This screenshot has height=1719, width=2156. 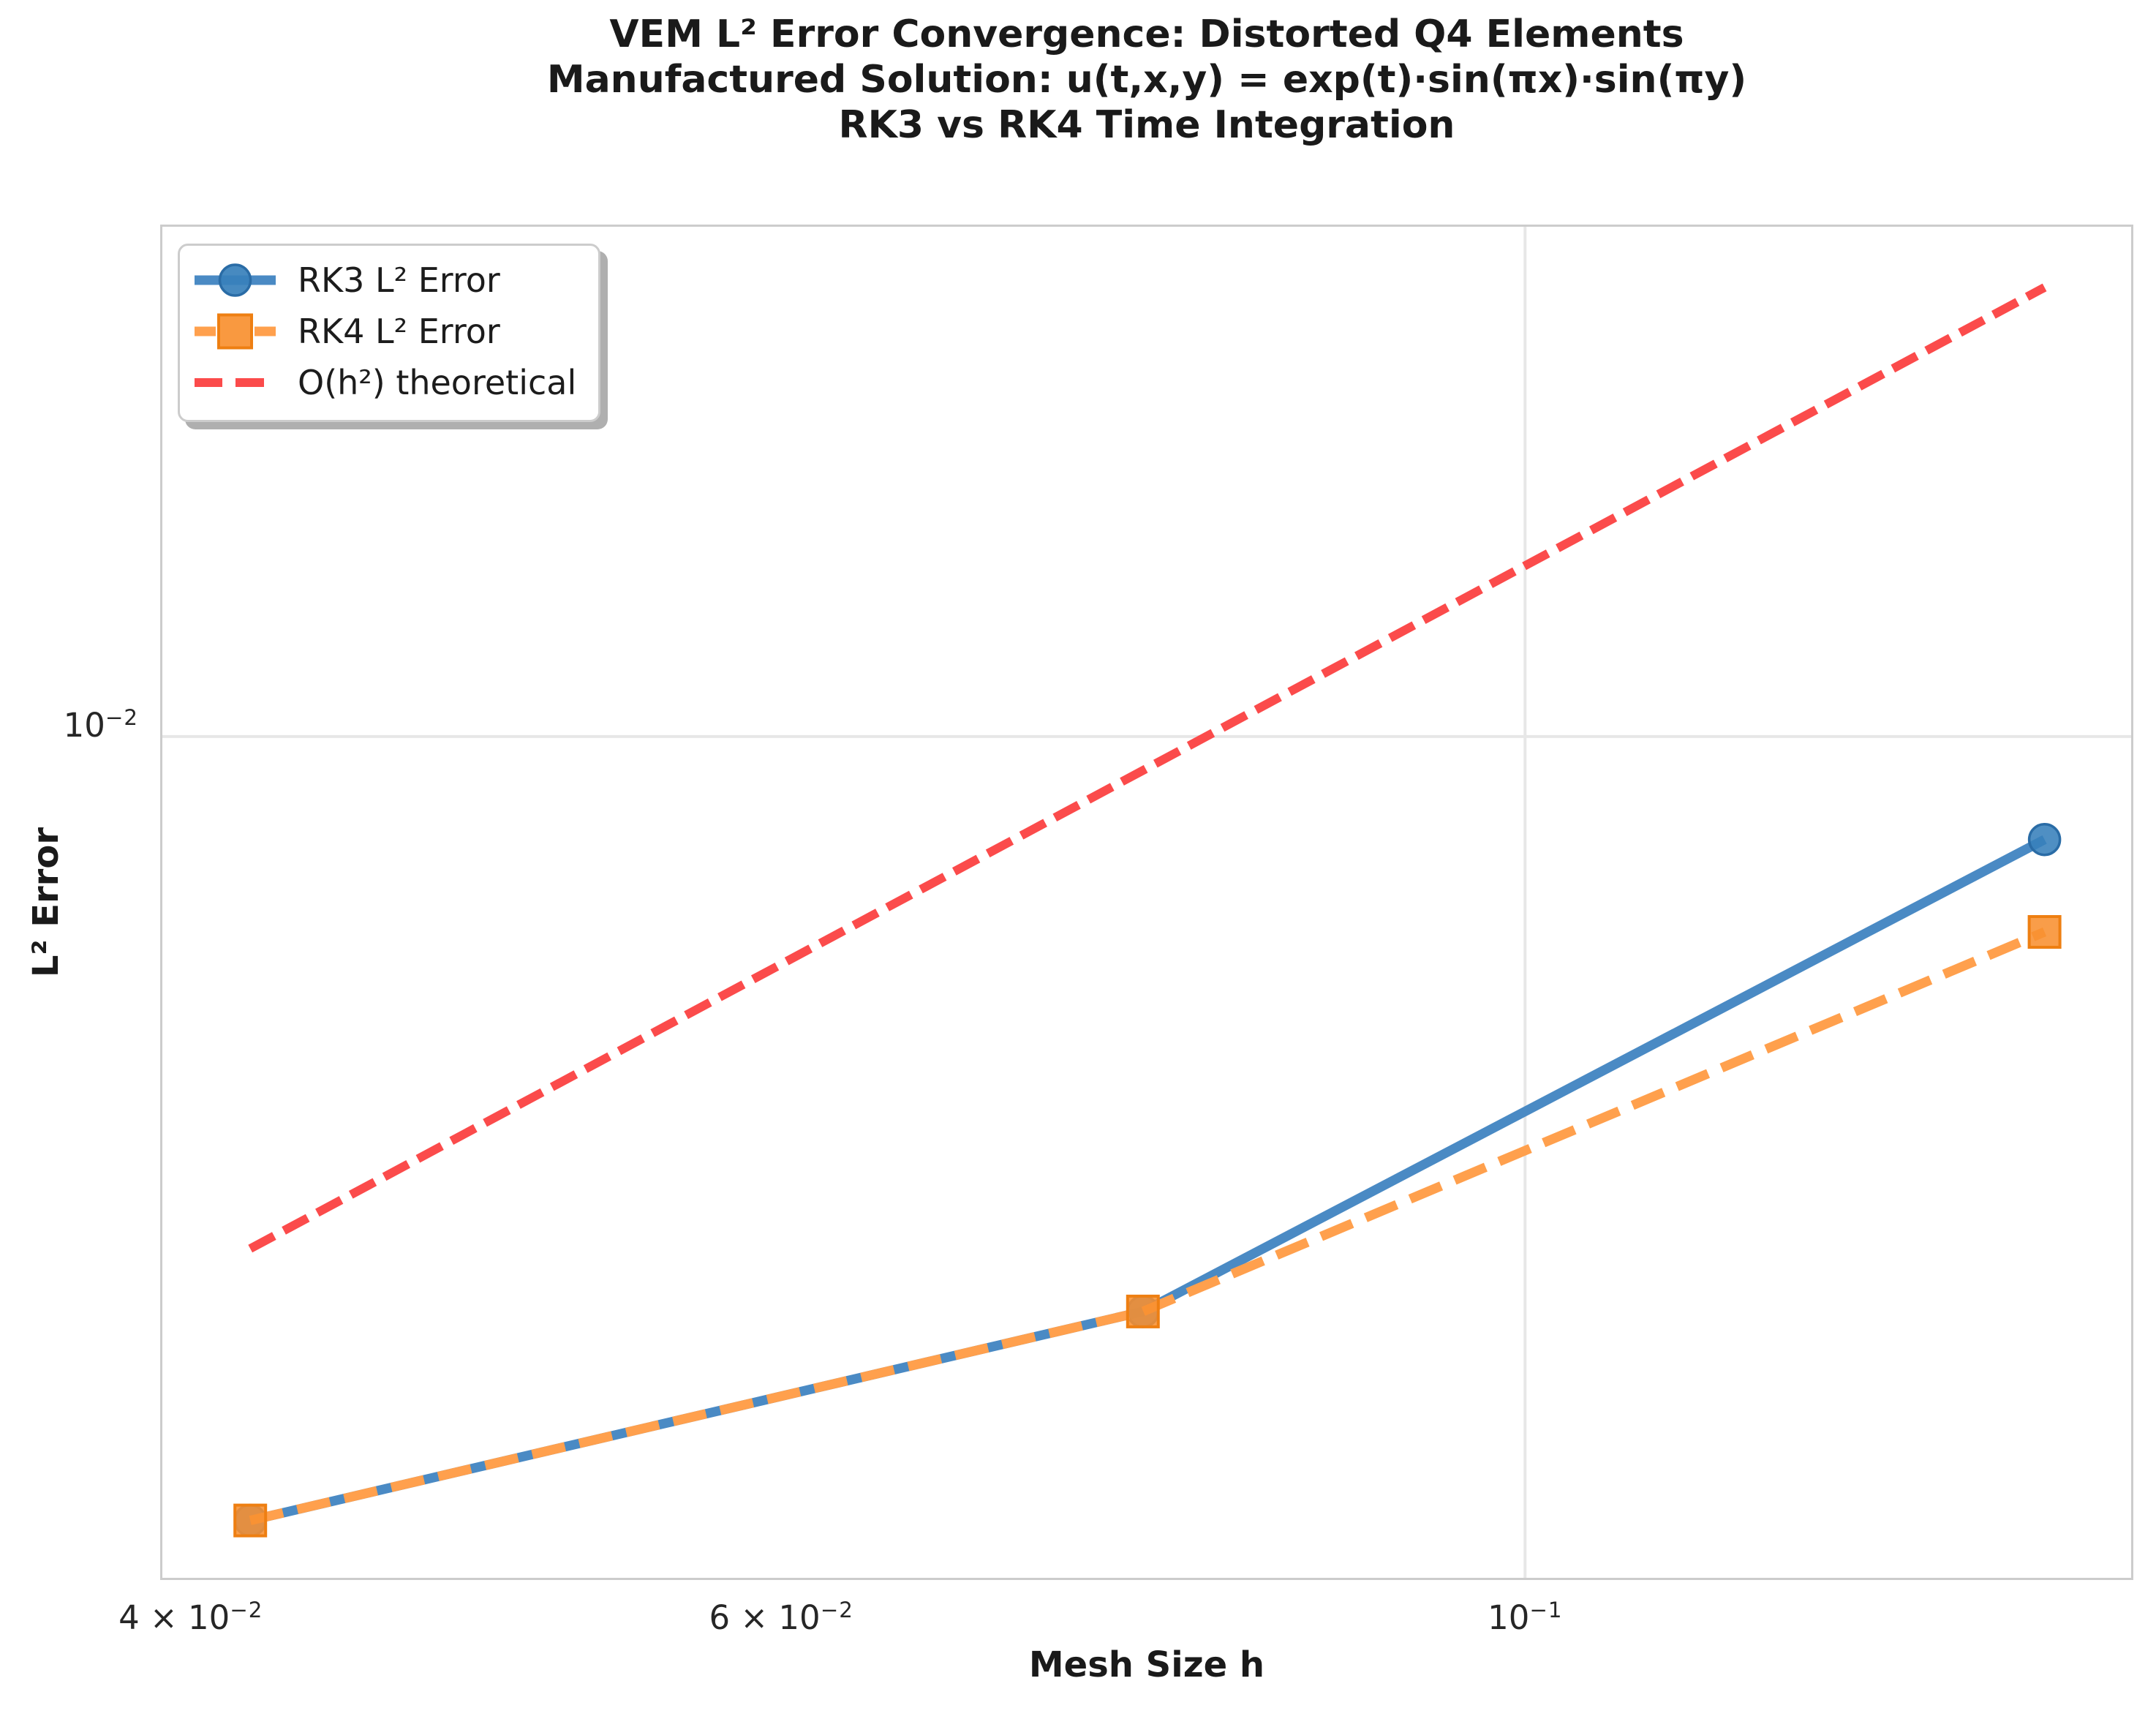 I want to click on y-axis-label-wrap: L² Error, so click(x=46, y=902).